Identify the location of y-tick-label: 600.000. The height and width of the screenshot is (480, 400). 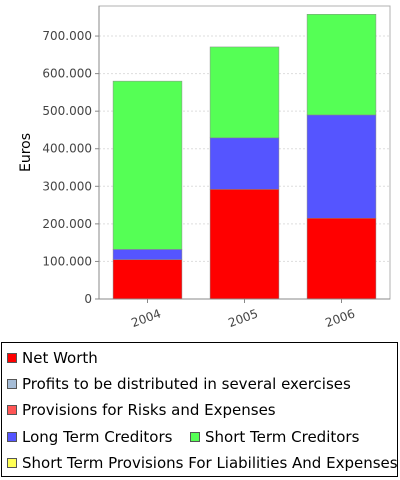
(67, 74).